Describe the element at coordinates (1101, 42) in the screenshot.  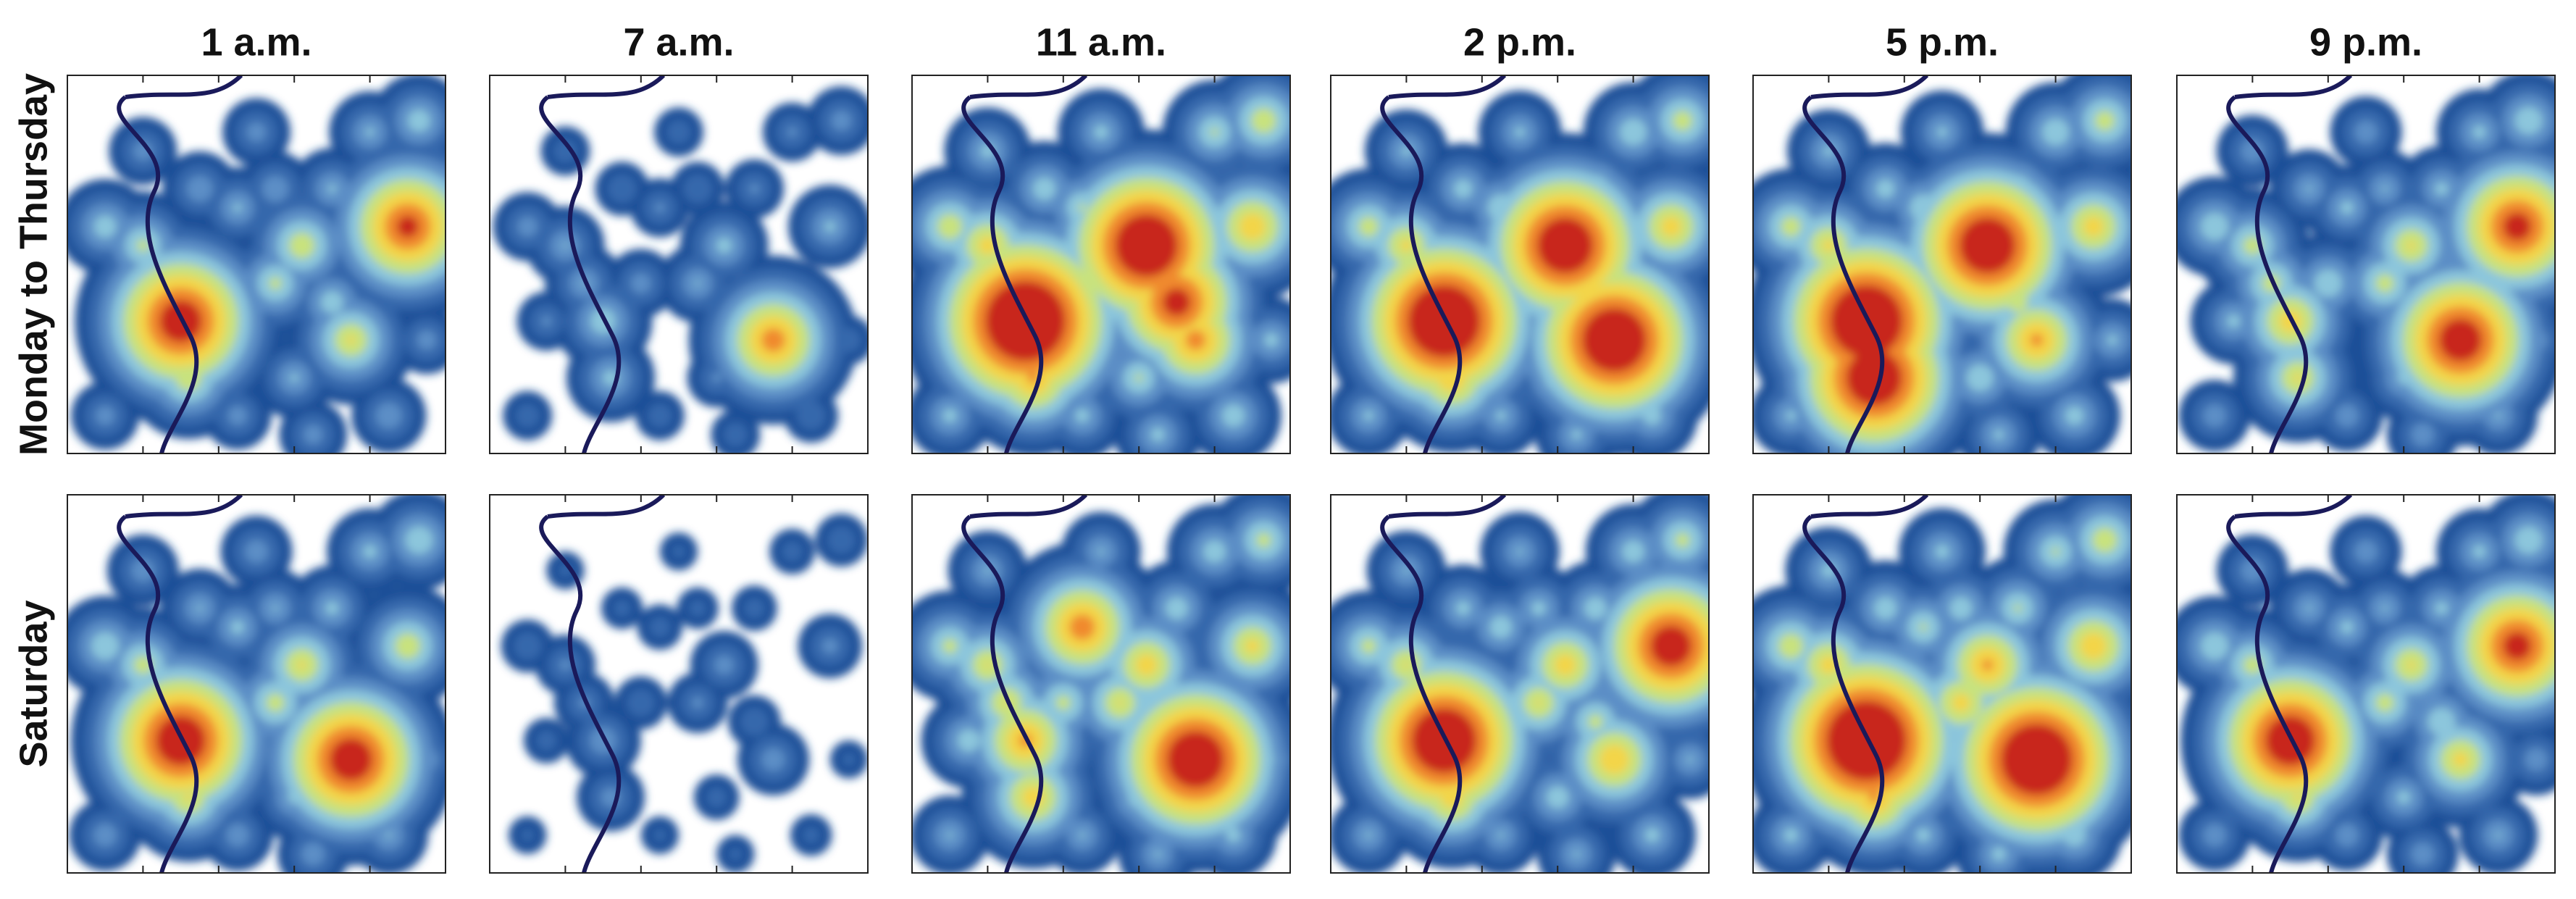
I see `column-title: 11 a.m.` at that location.